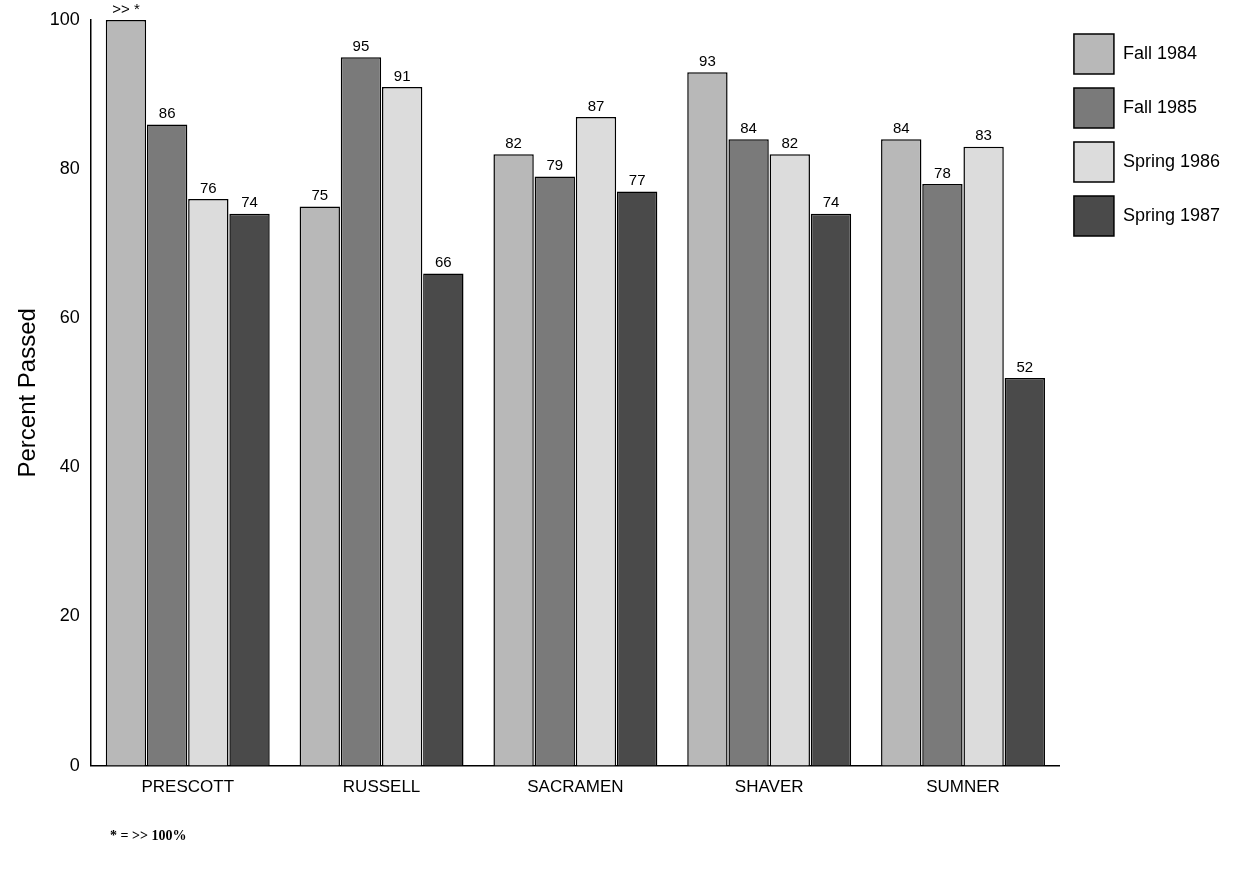 The image size is (1240, 872). What do you see at coordinates (963, 787) in the screenshot?
I see `x-tick-label: SUMNER` at bounding box center [963, 787].